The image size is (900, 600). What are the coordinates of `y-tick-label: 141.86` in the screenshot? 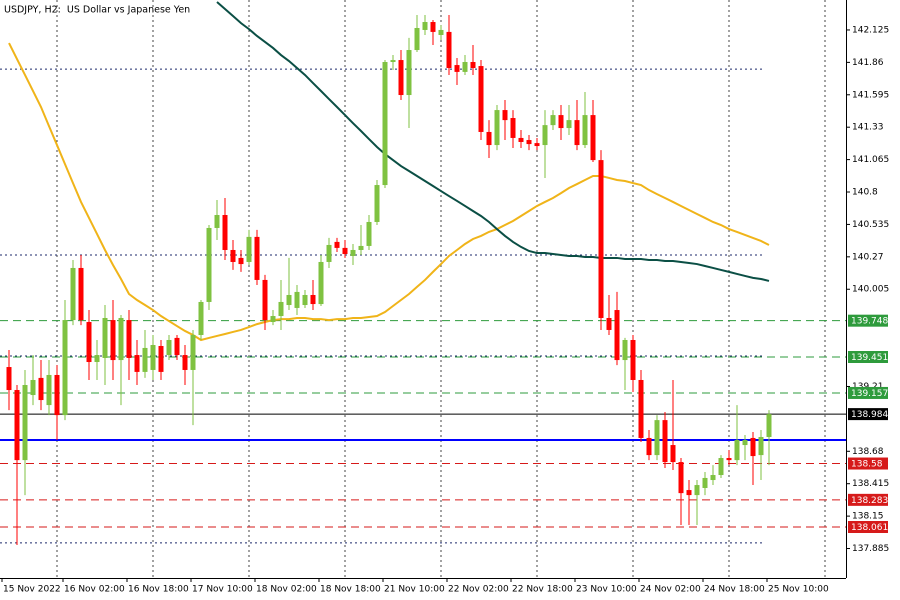 It's located at (868, 63).